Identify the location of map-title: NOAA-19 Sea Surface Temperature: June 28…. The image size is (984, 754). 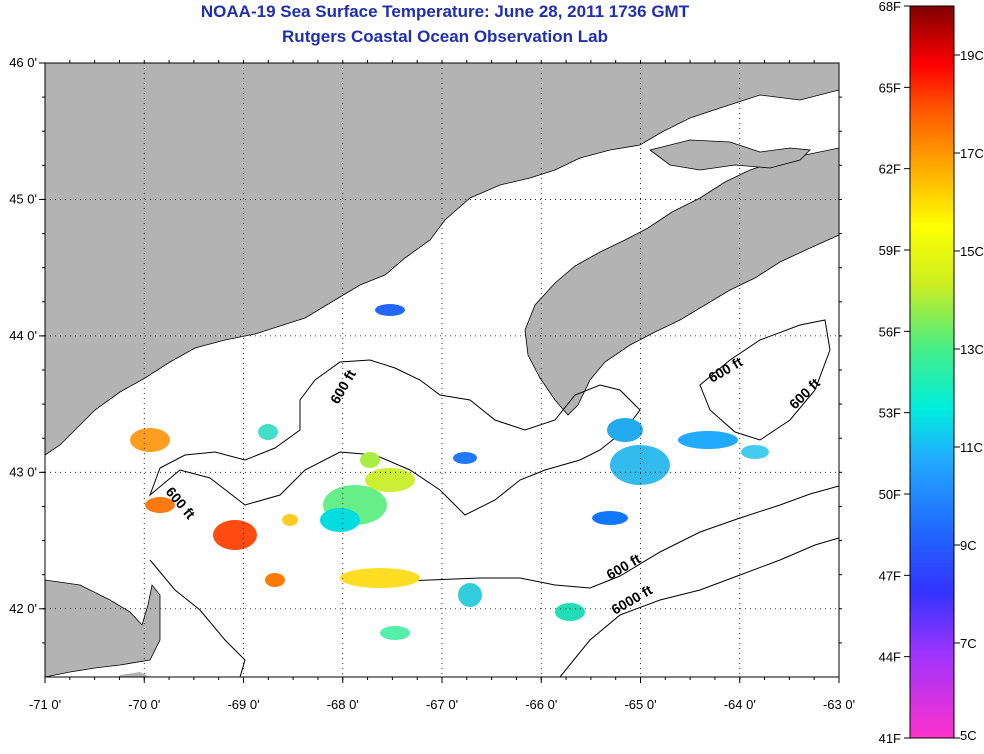
(445, 11).